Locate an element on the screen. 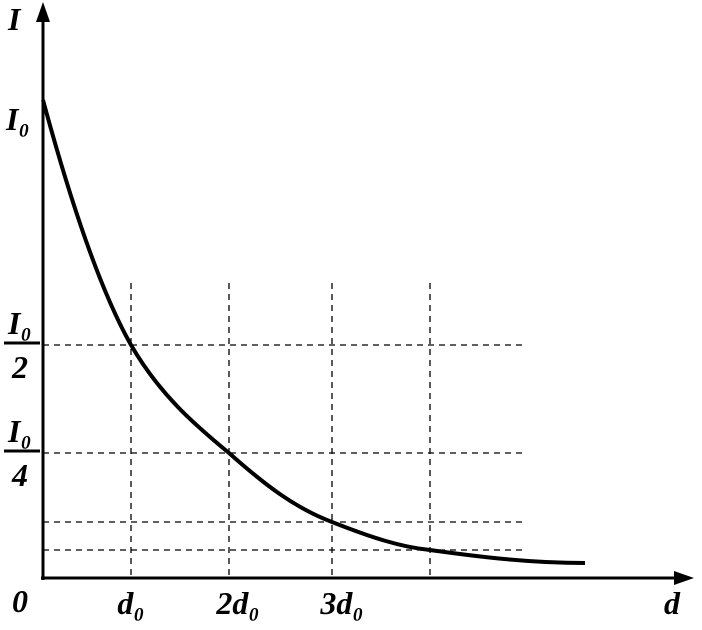  origin-label: 0 is located at coordinates (20, 601).